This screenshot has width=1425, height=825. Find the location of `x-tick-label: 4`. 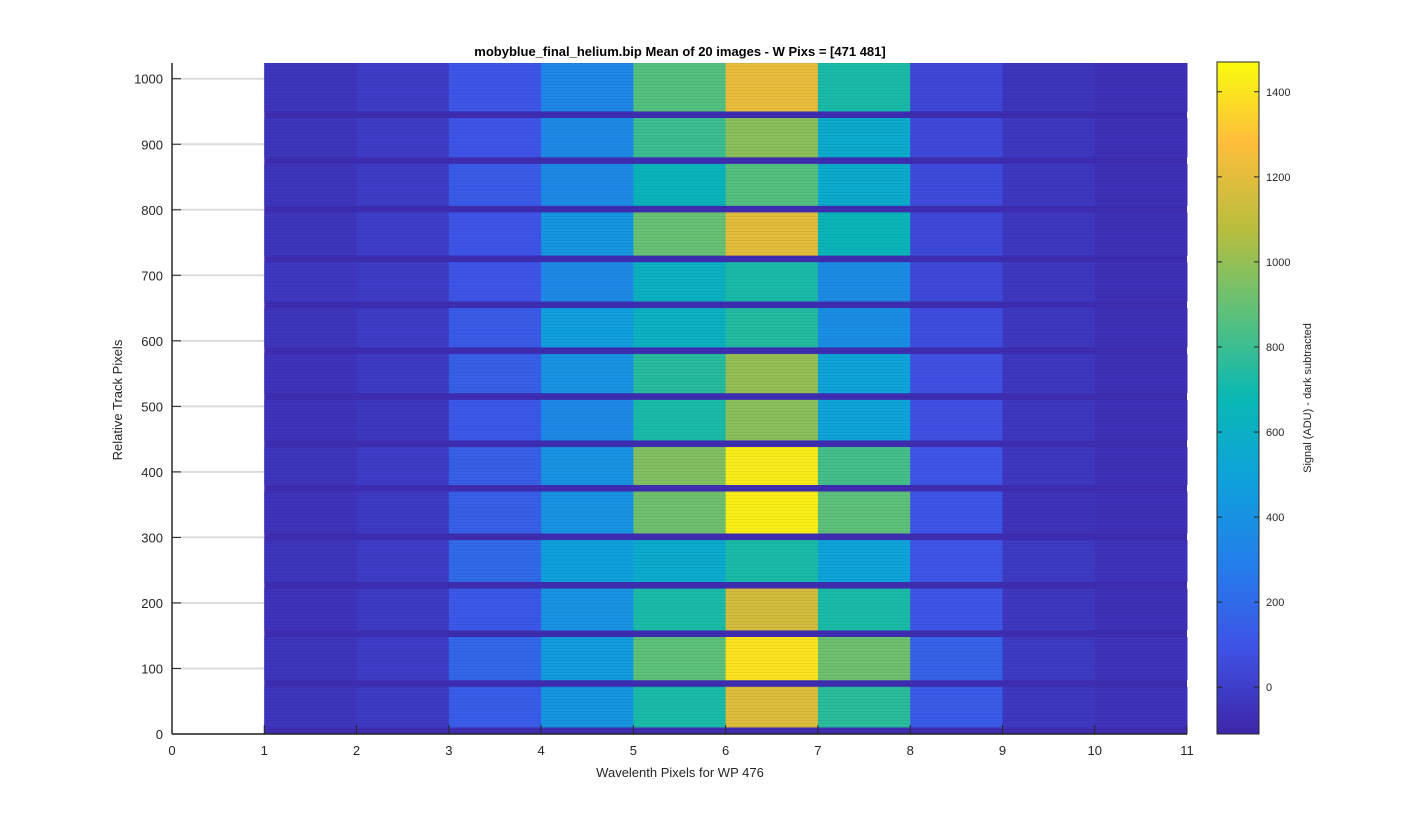

x-tick-label: 4 is located at coordinates (540, 750).